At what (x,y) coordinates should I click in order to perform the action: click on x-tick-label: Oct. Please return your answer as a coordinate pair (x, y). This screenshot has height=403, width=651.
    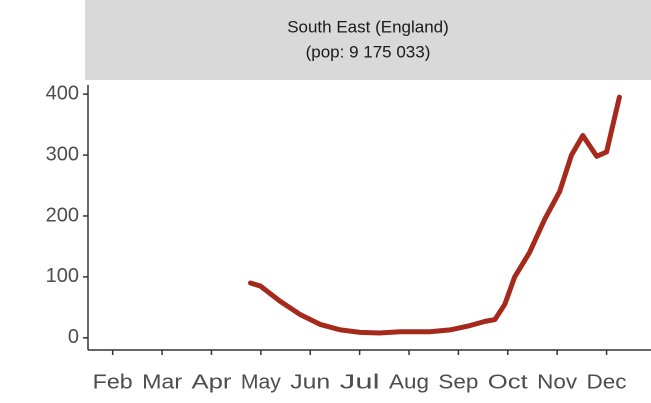
    Looking at the image, I should click on (508, 382).